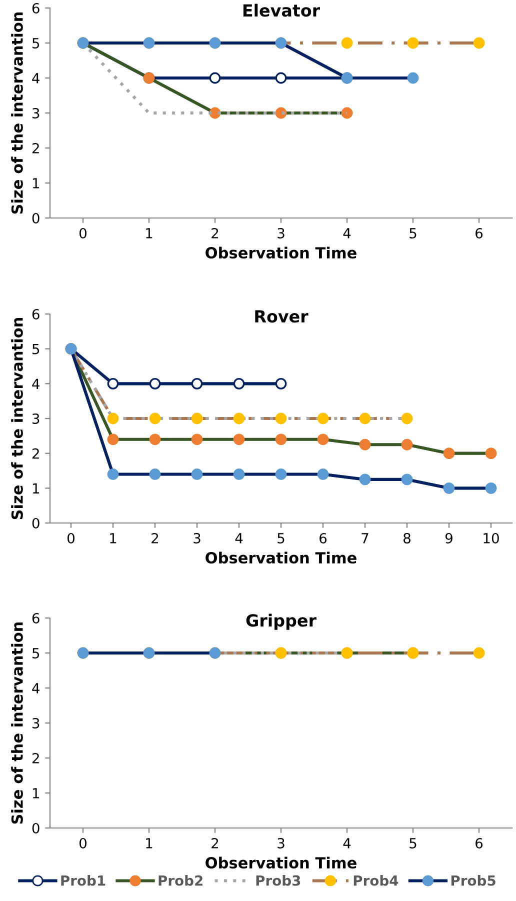 The height and width of the screenshot is (901, 516). I want to click on legend-label: Prob2, so click(180, 880).